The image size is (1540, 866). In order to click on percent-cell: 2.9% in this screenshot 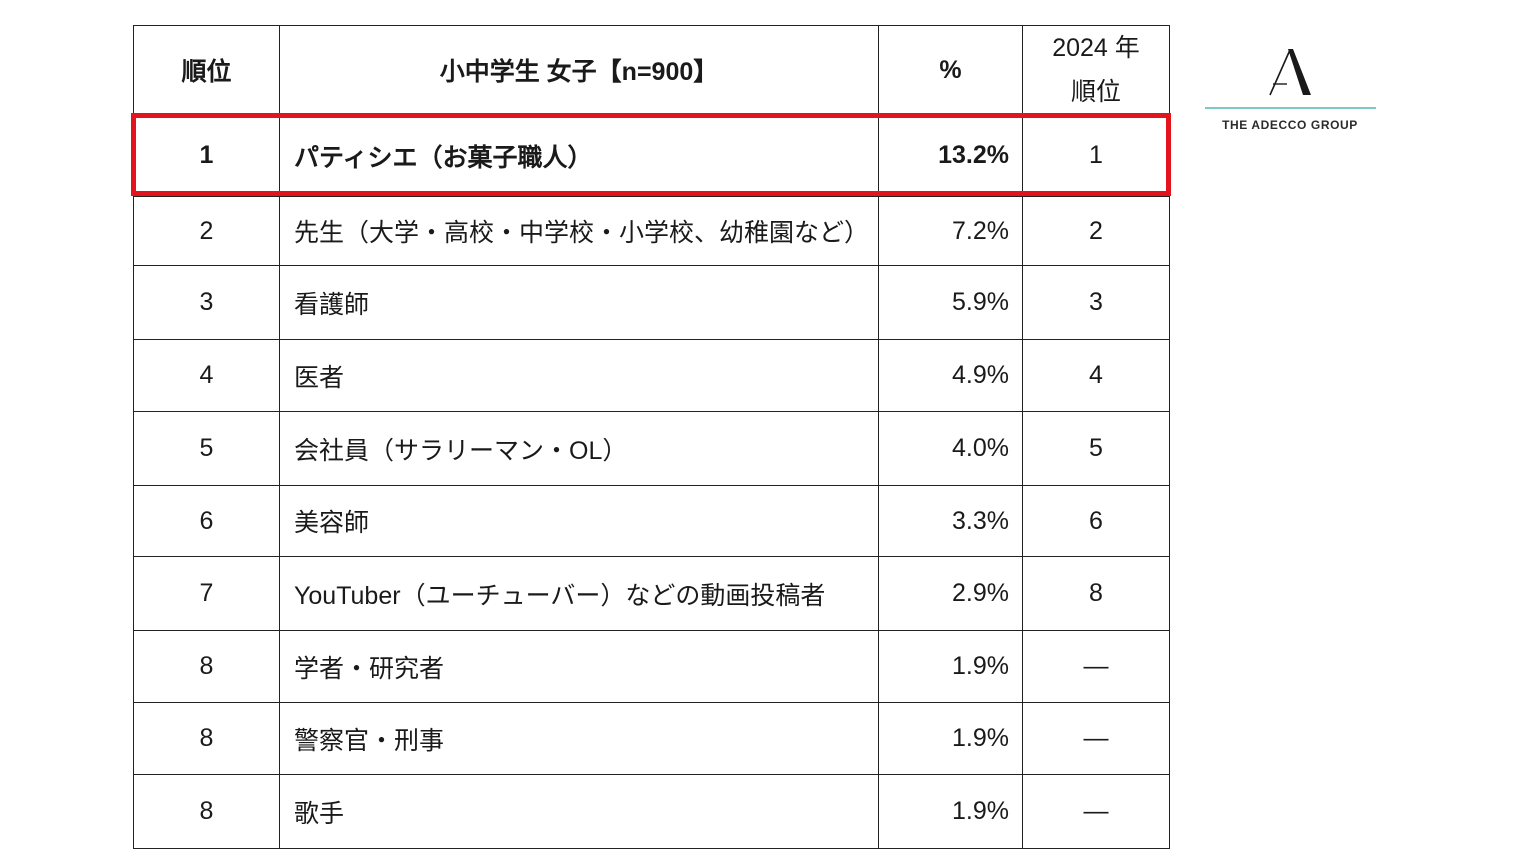, I will do `click(950, 593)`.